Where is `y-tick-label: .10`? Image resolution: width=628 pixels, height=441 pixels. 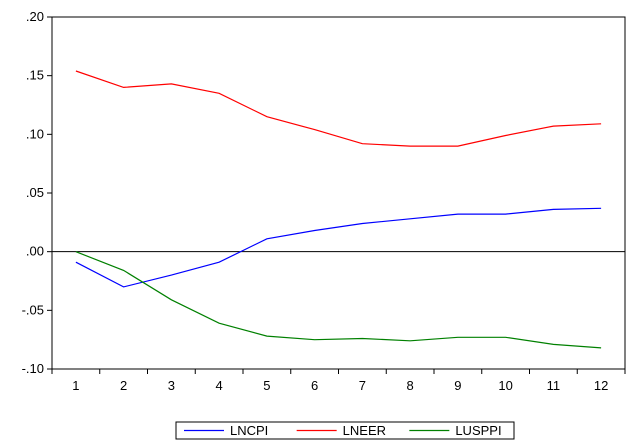 y-tick-label: .10 is located at coordinates (35, 133).